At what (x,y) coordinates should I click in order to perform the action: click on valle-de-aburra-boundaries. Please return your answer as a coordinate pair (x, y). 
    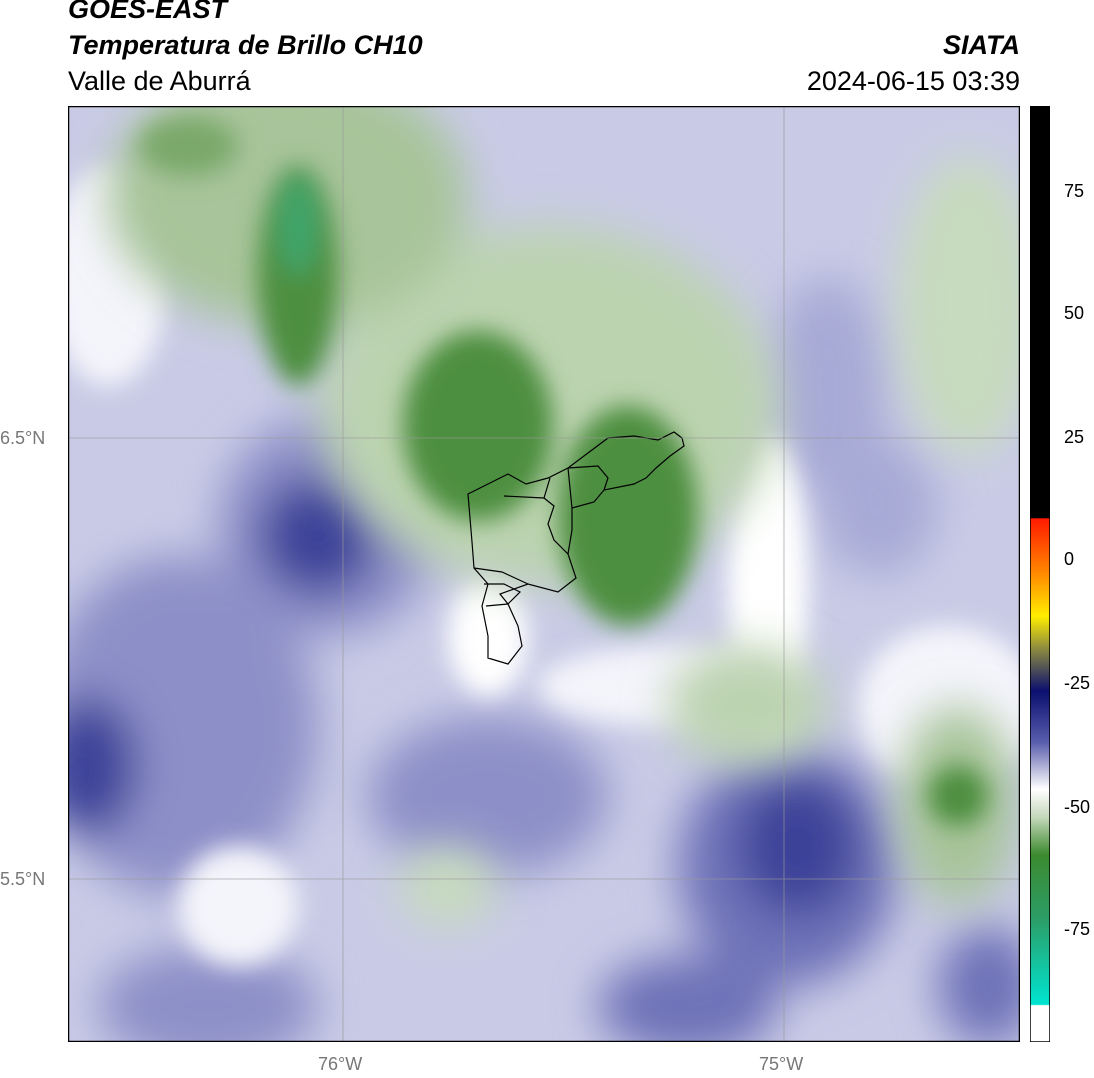
    Looking at the image, I should click on (576, 548).